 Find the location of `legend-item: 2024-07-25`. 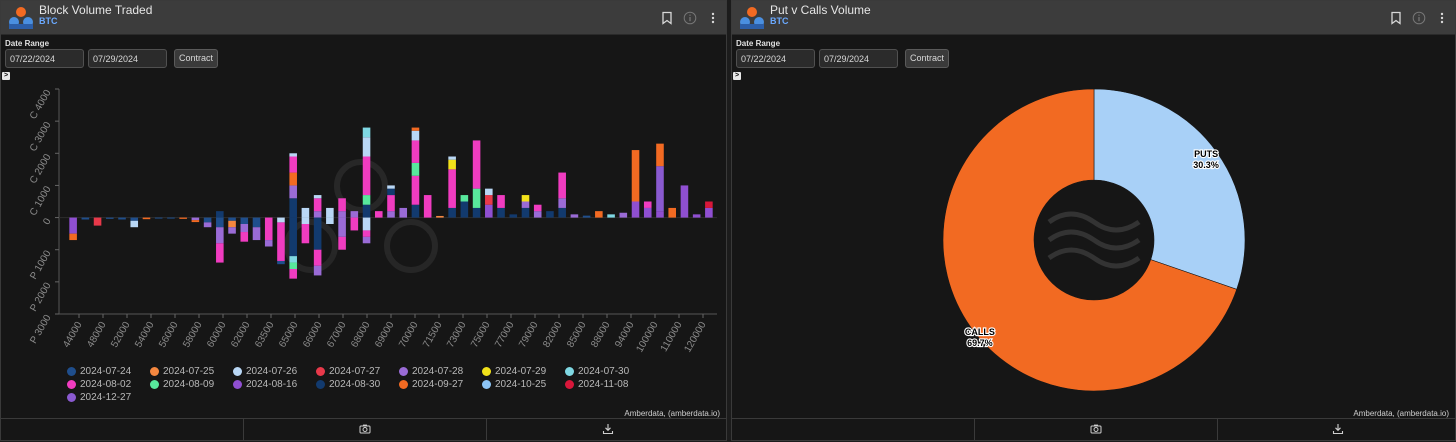

legend-item: 2024-07-25 is located at coordinates (182, 371).